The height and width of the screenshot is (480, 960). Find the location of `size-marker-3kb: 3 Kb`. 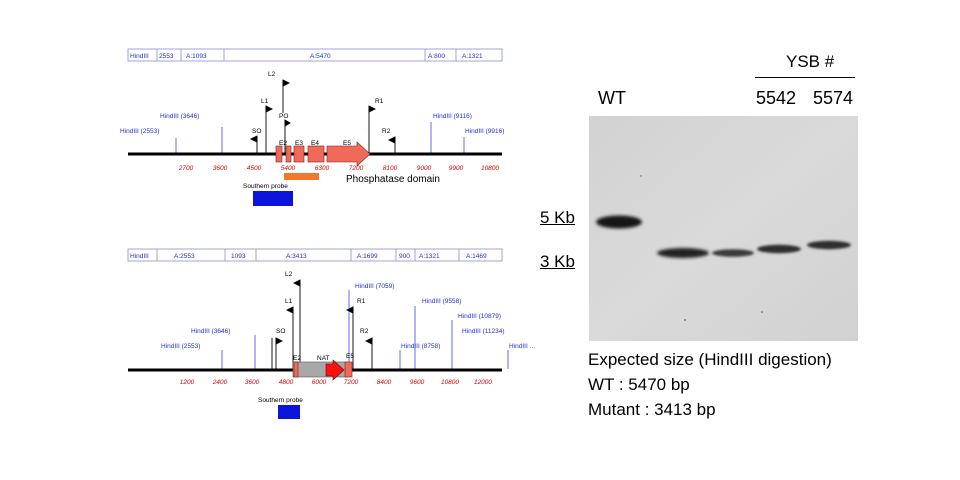

size-marker-3kb: 3 Kb is located at coordinates (557, 261).